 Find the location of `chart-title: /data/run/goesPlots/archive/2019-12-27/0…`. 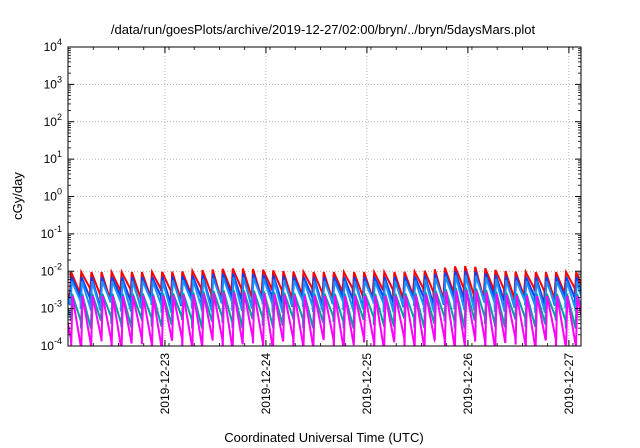

chart-title: /data/run/goesPlots/archive/2019-12-27/0… is located at coordinates (323, 29).